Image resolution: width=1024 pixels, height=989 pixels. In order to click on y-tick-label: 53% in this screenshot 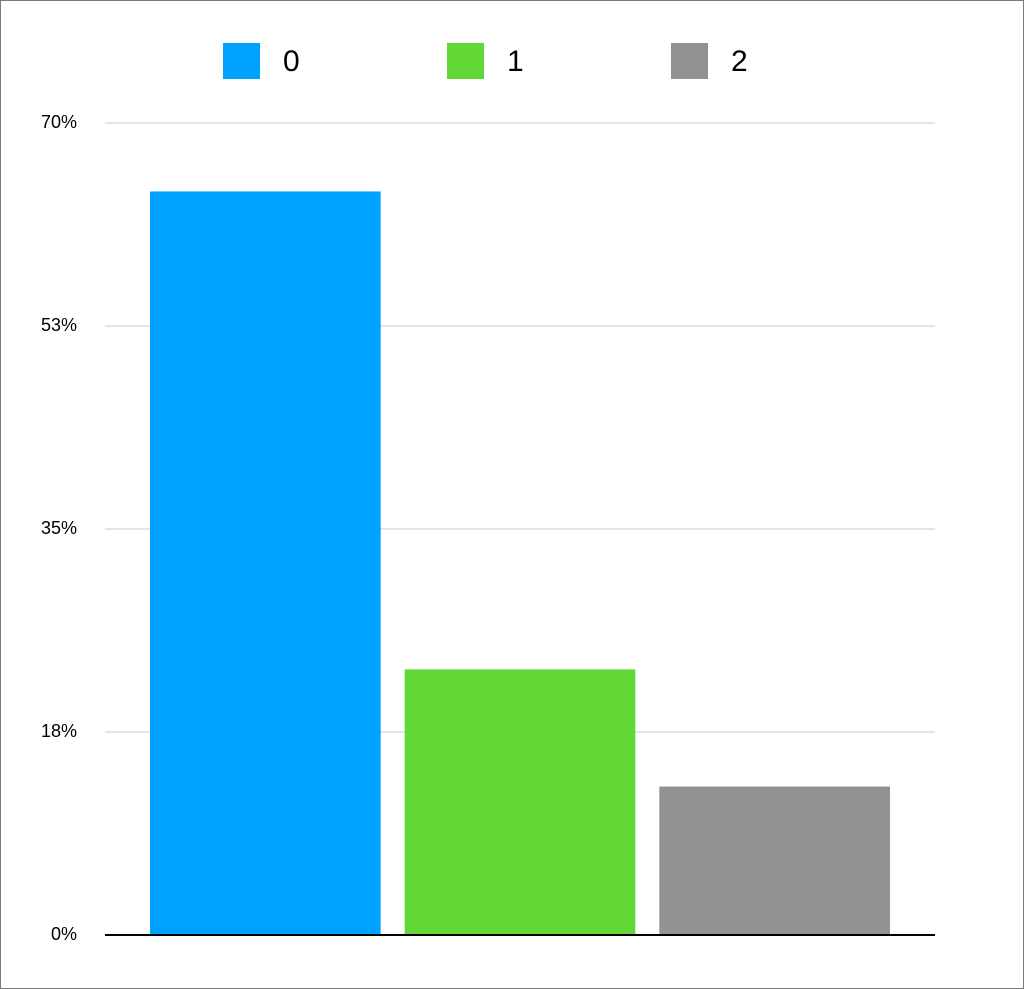, I will do `click(59, 325)`.